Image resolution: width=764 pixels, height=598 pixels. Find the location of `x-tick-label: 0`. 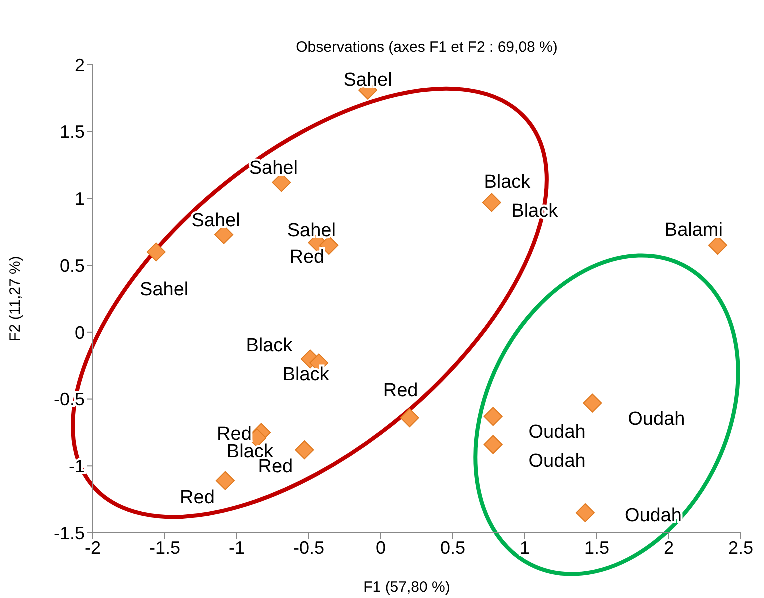

x-tick-label: 0 is located at coordinates (381, 548).